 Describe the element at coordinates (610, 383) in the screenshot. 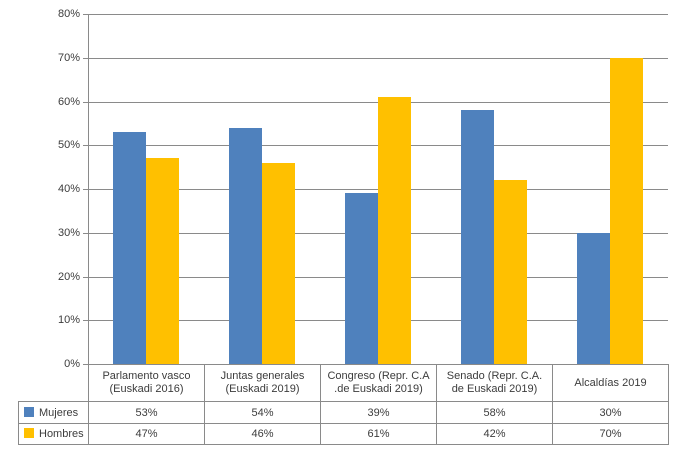

I see `category-header-4: Alcaldías 2019` at that location.